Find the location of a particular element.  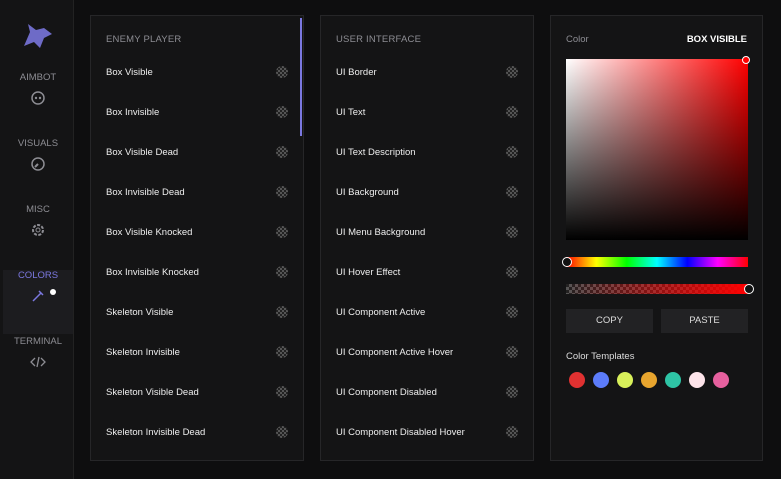

row-label: UI Component Active Hover is located at coordinates (395, 352).